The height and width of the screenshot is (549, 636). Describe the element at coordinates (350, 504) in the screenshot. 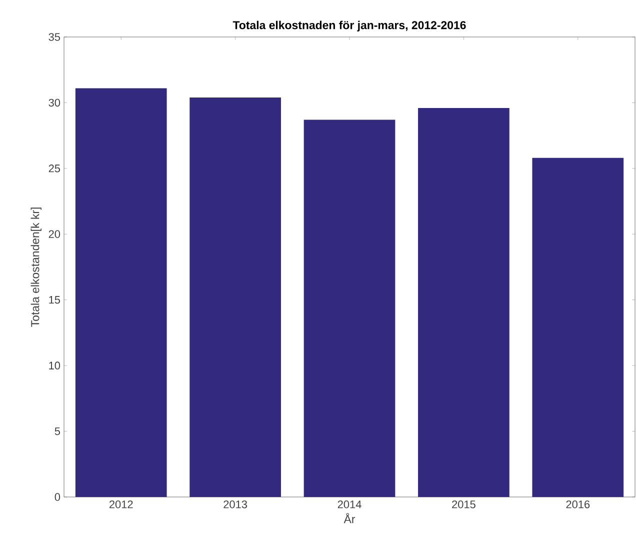

I see `x-tick-label: 2014` at that location.